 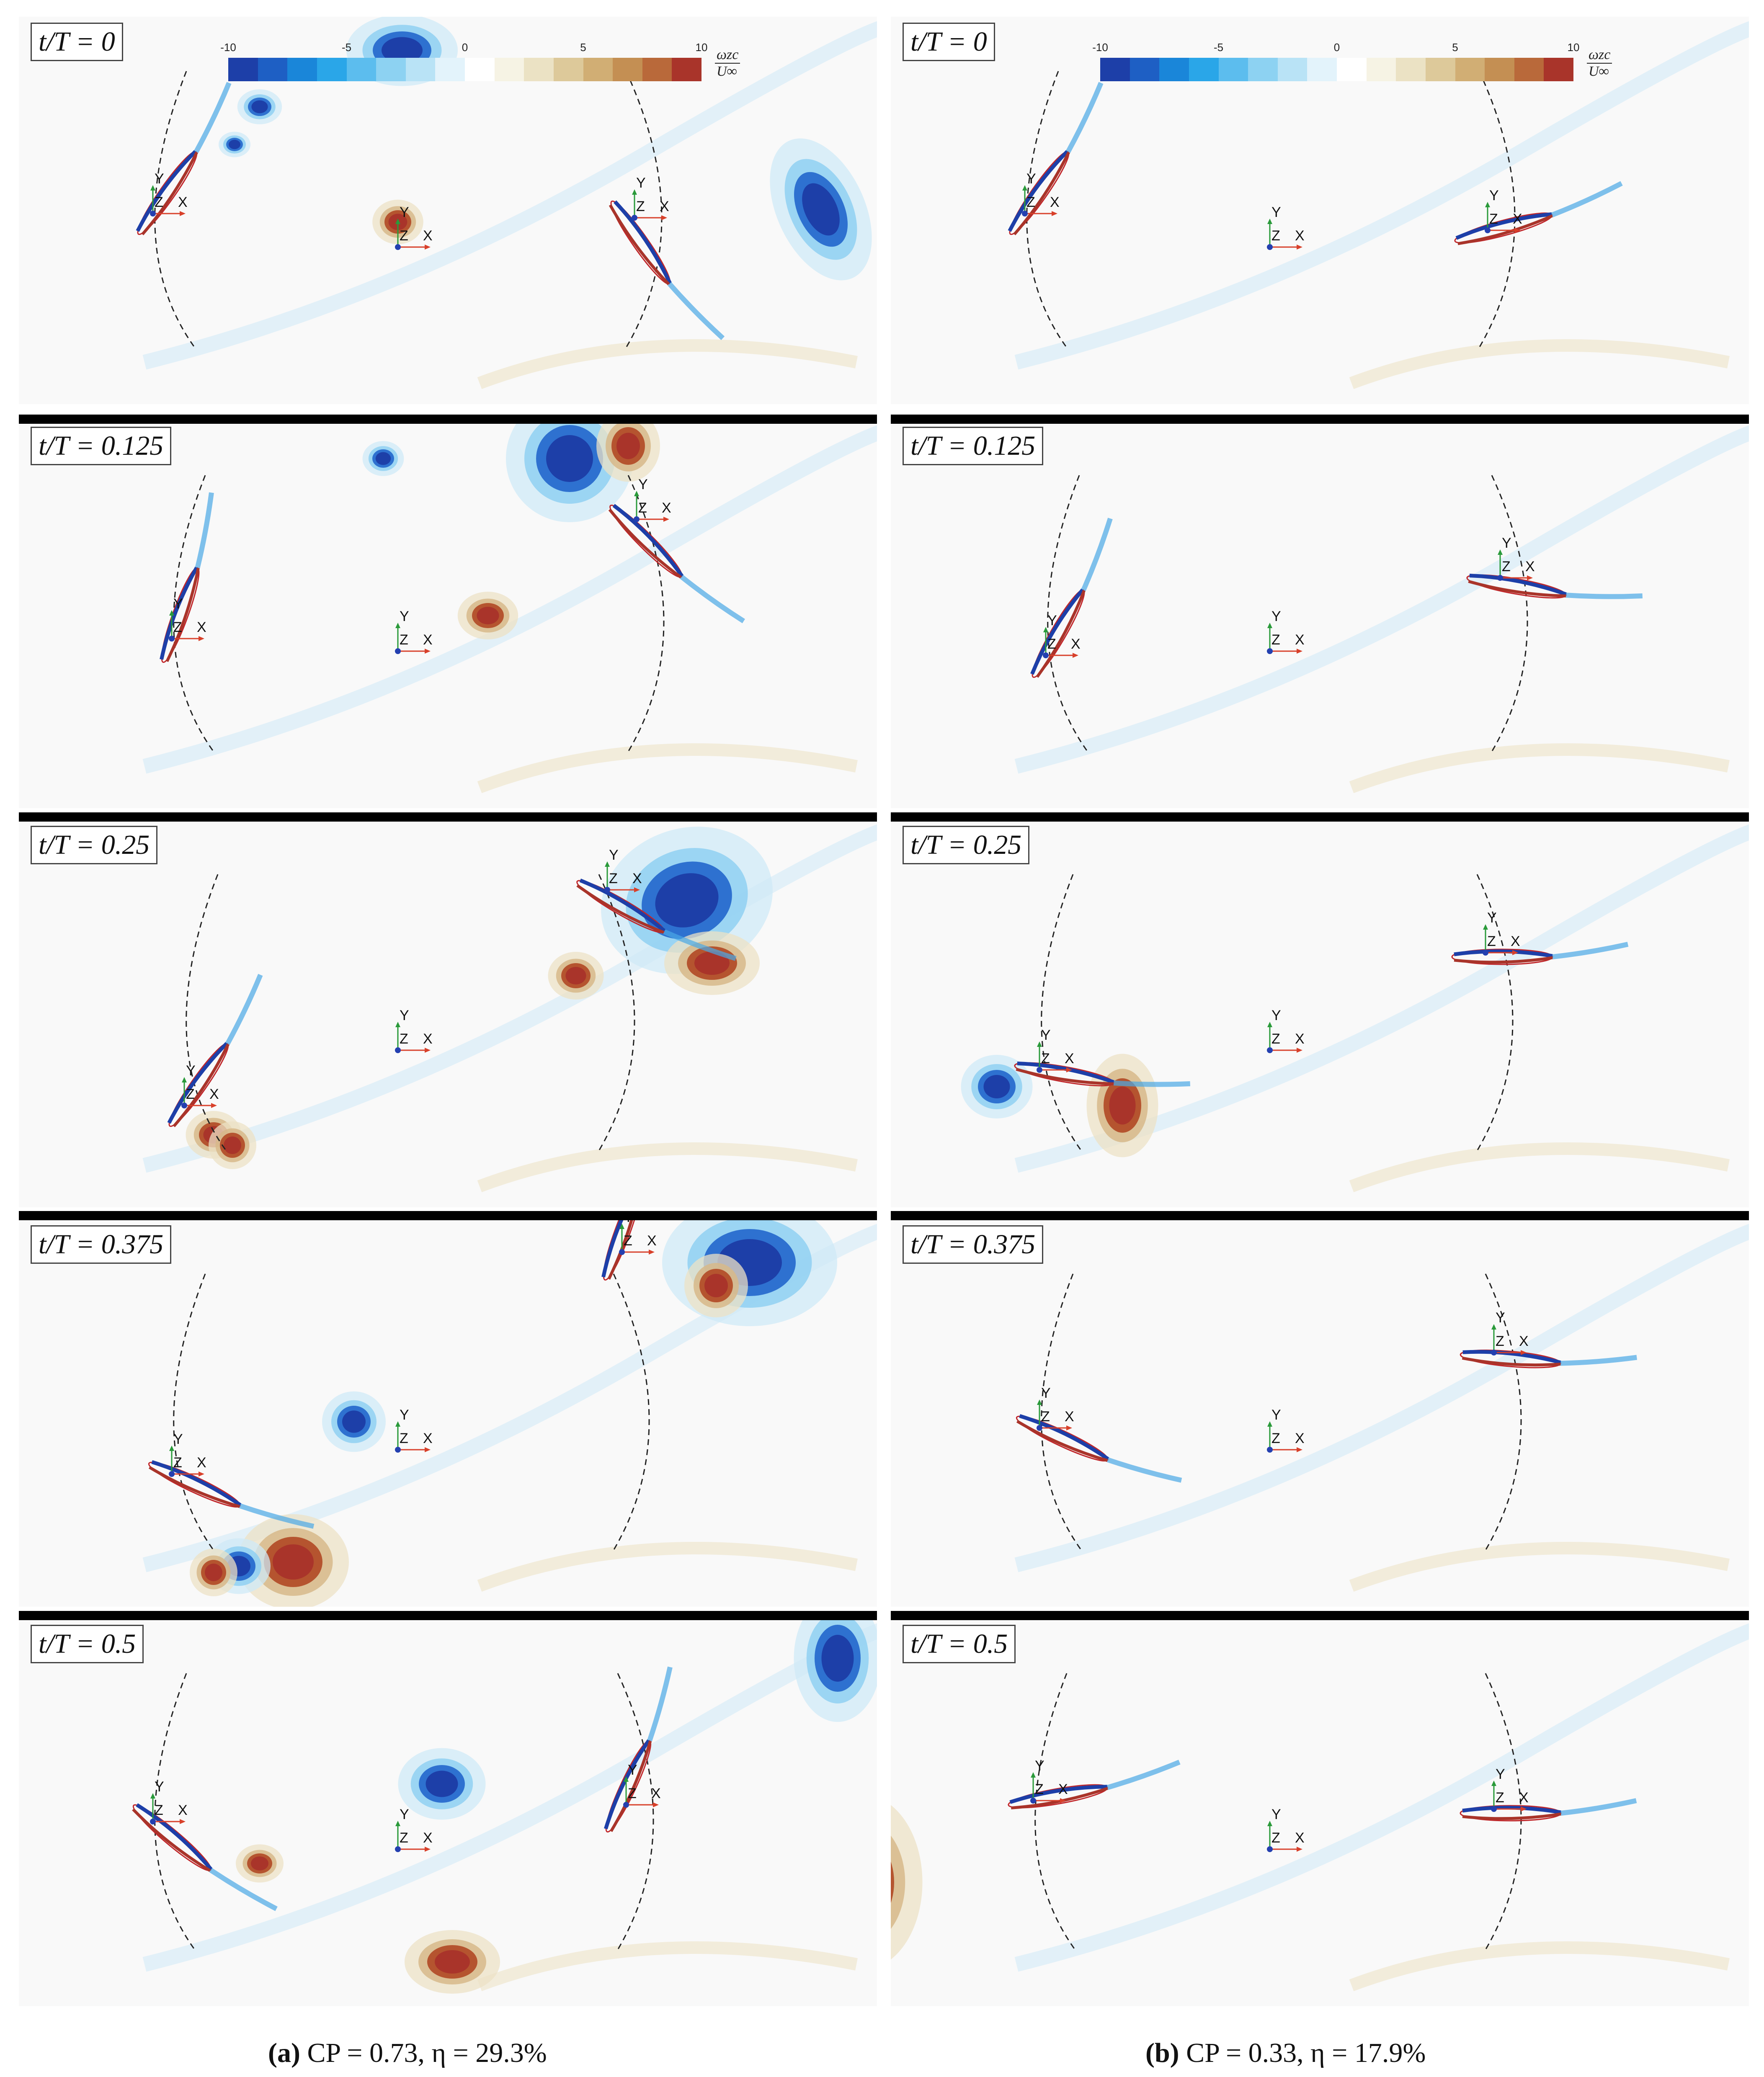 What do you see at coordinates (465, 47) in the screenshot?
I see `colorbar-tick: 0` at bounding box center [465, 47].